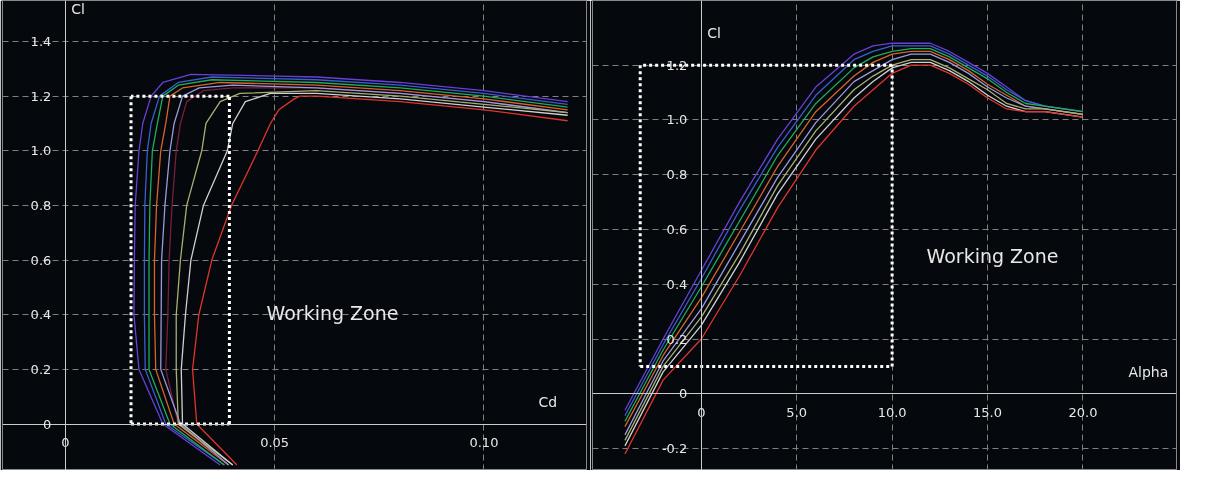 The height and width of the screenshot is (487, 1215). I want to click on x-axis-title: Alpha, so click(1148, 371).